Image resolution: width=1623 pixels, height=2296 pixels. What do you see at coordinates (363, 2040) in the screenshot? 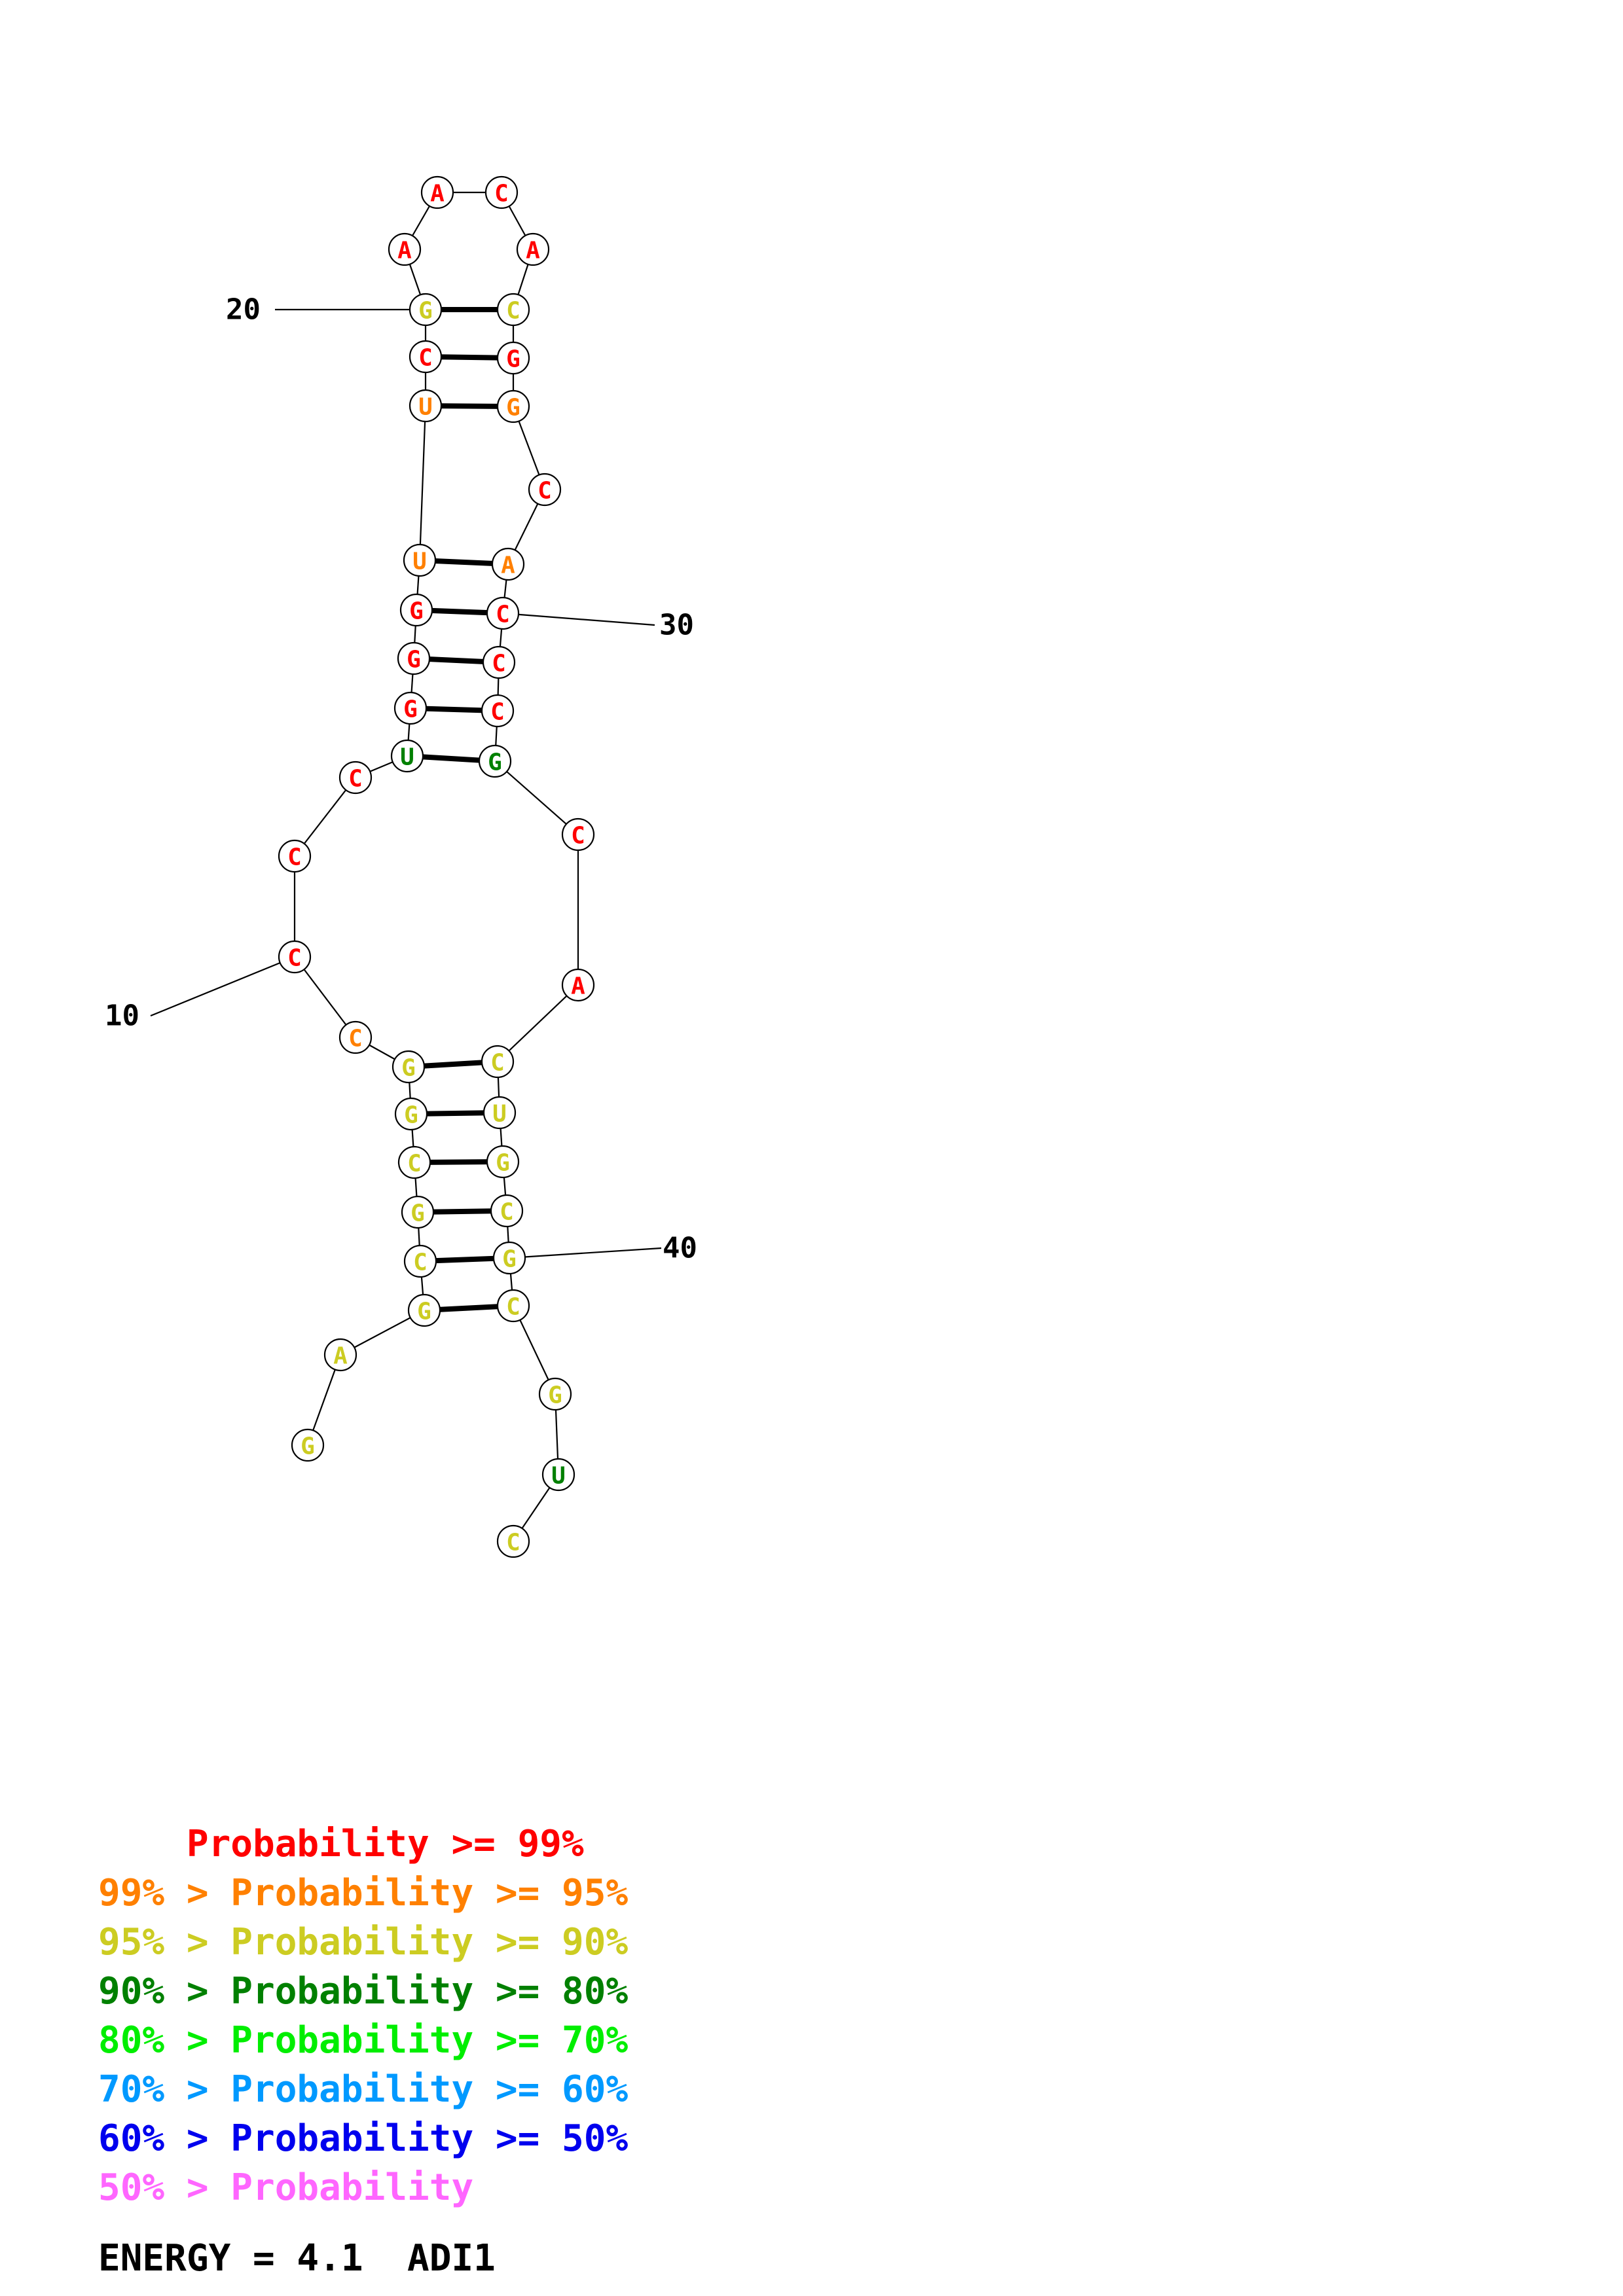
I see `legend-entry: 80% > Probability >= 70%` at bounding box center [363, 2040].